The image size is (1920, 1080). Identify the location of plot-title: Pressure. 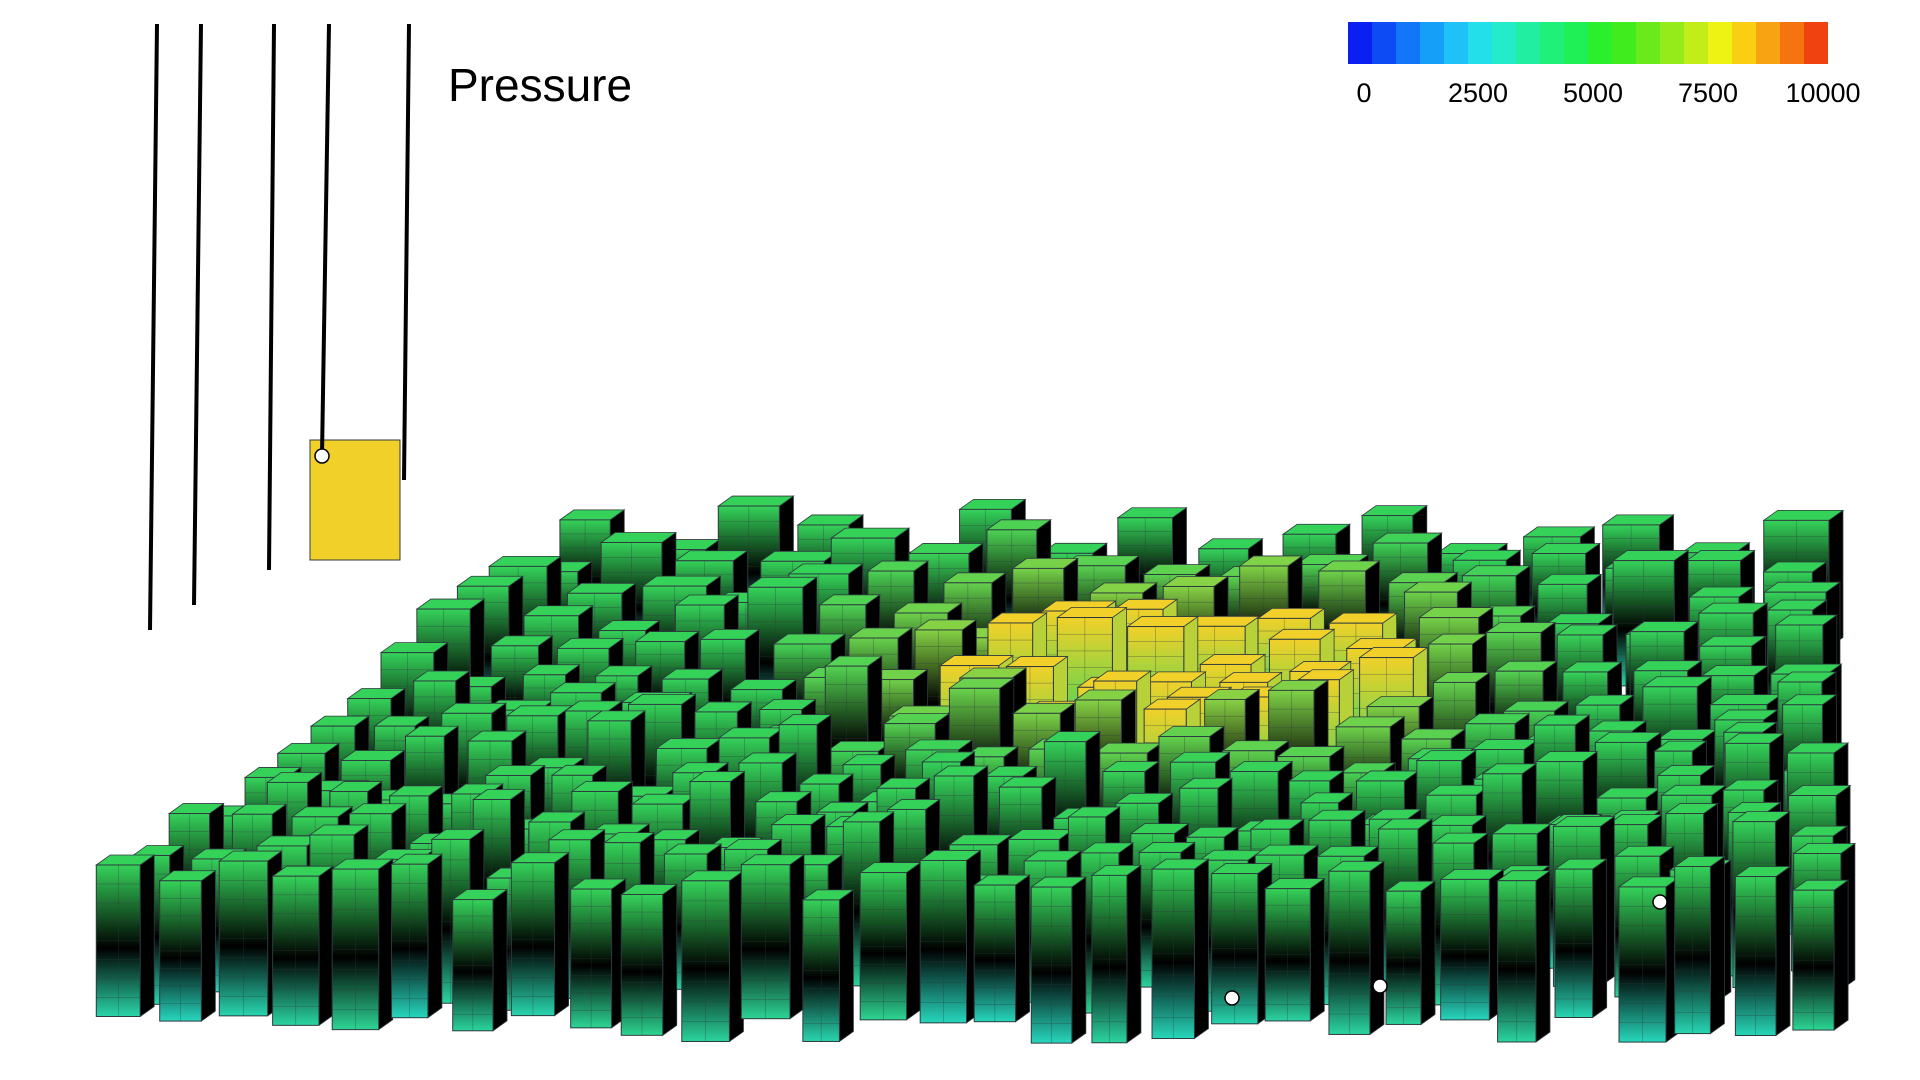
(540, 85).